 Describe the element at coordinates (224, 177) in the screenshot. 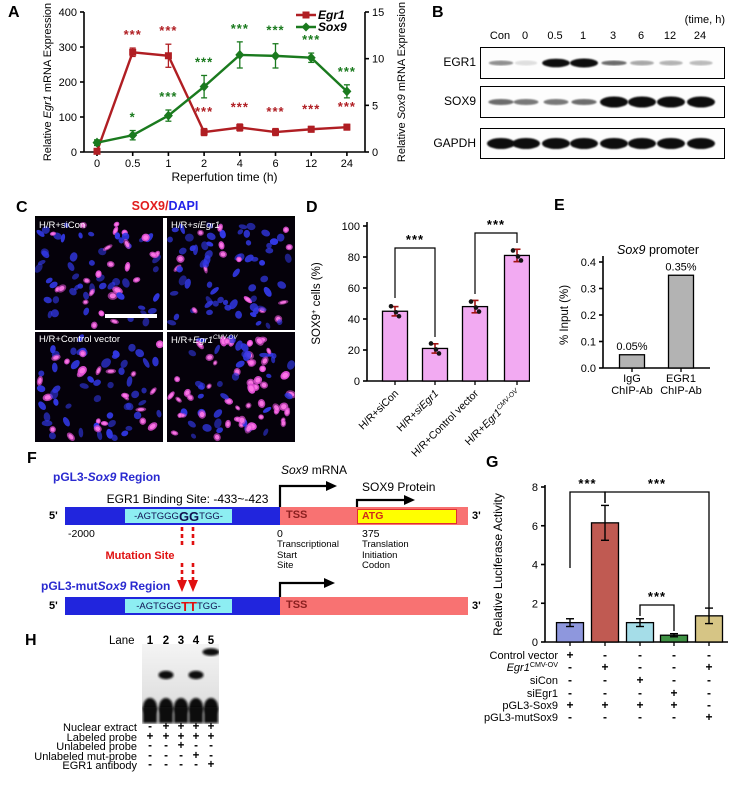

I see `svg-text: Reperfution time (h)` at that location.